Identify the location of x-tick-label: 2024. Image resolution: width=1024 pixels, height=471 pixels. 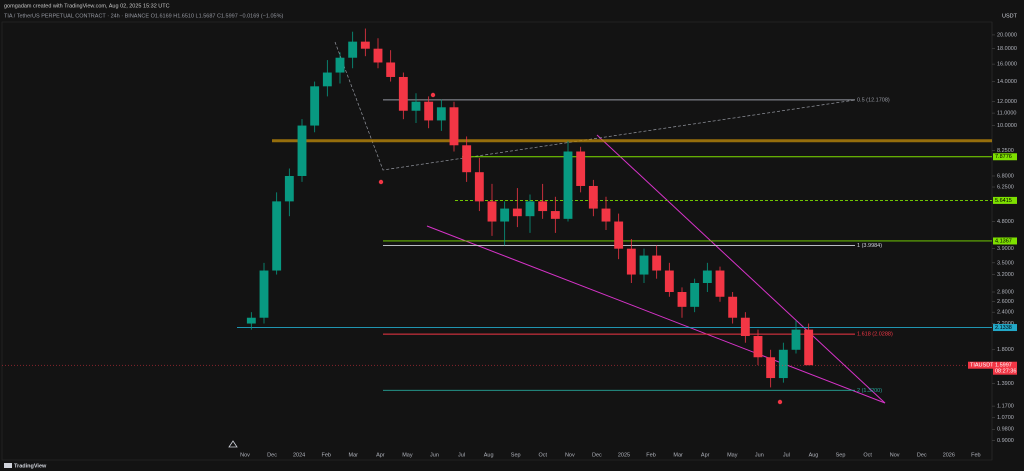
(299, 455).